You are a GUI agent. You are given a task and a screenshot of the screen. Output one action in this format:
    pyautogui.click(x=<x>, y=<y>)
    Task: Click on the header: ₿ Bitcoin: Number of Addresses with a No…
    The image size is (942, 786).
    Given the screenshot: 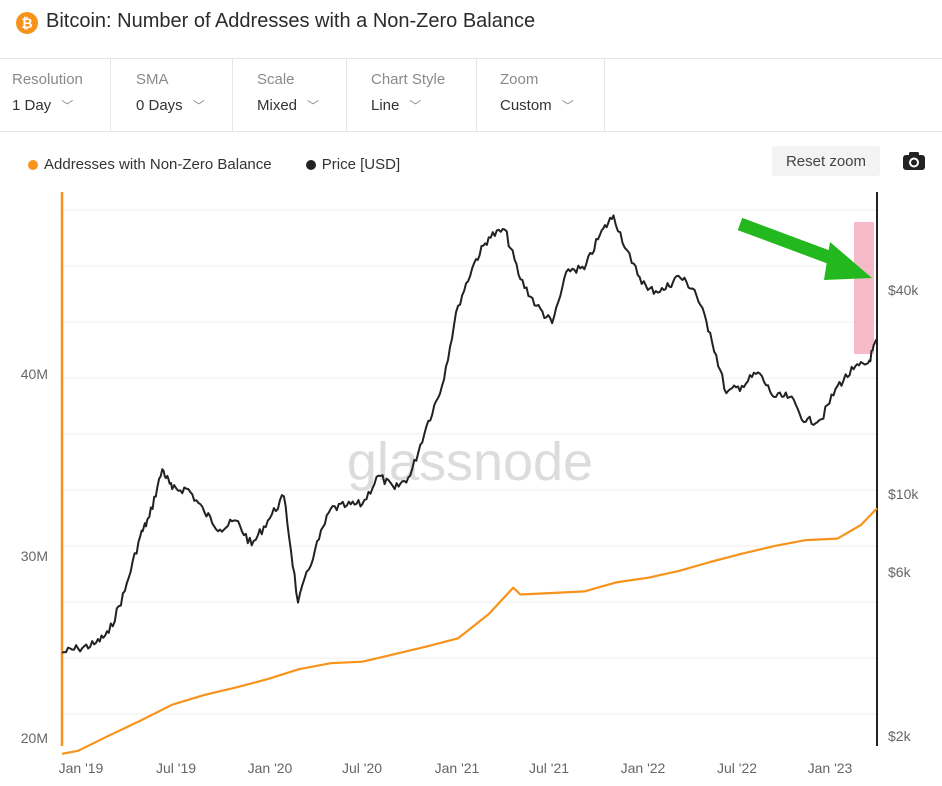 What is the action you would take?
    pyautogui.click(x=471, y=24)
    